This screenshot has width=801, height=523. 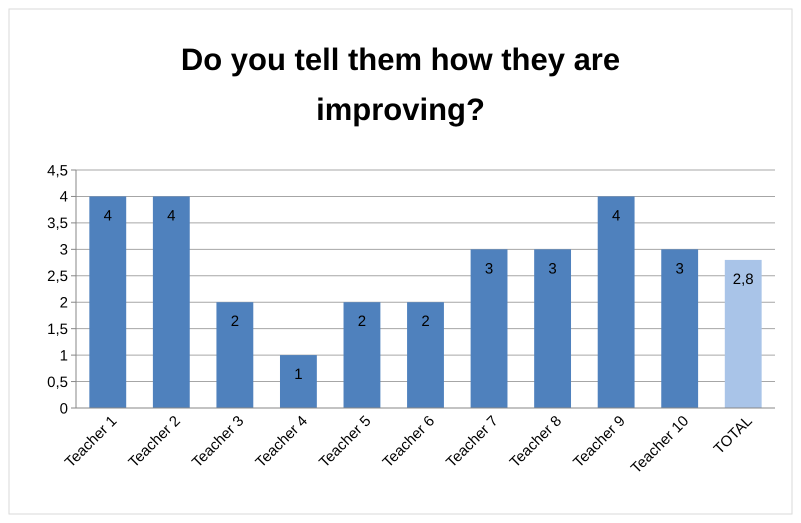 I want to click on y-tick-label: 3,5, so click(x=57, y=223).